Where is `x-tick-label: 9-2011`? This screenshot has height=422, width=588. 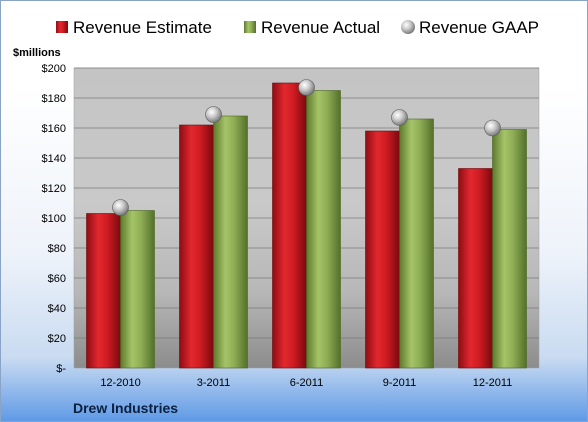 x-tick-label: 9-2011 is located at coordinates (399, 383).